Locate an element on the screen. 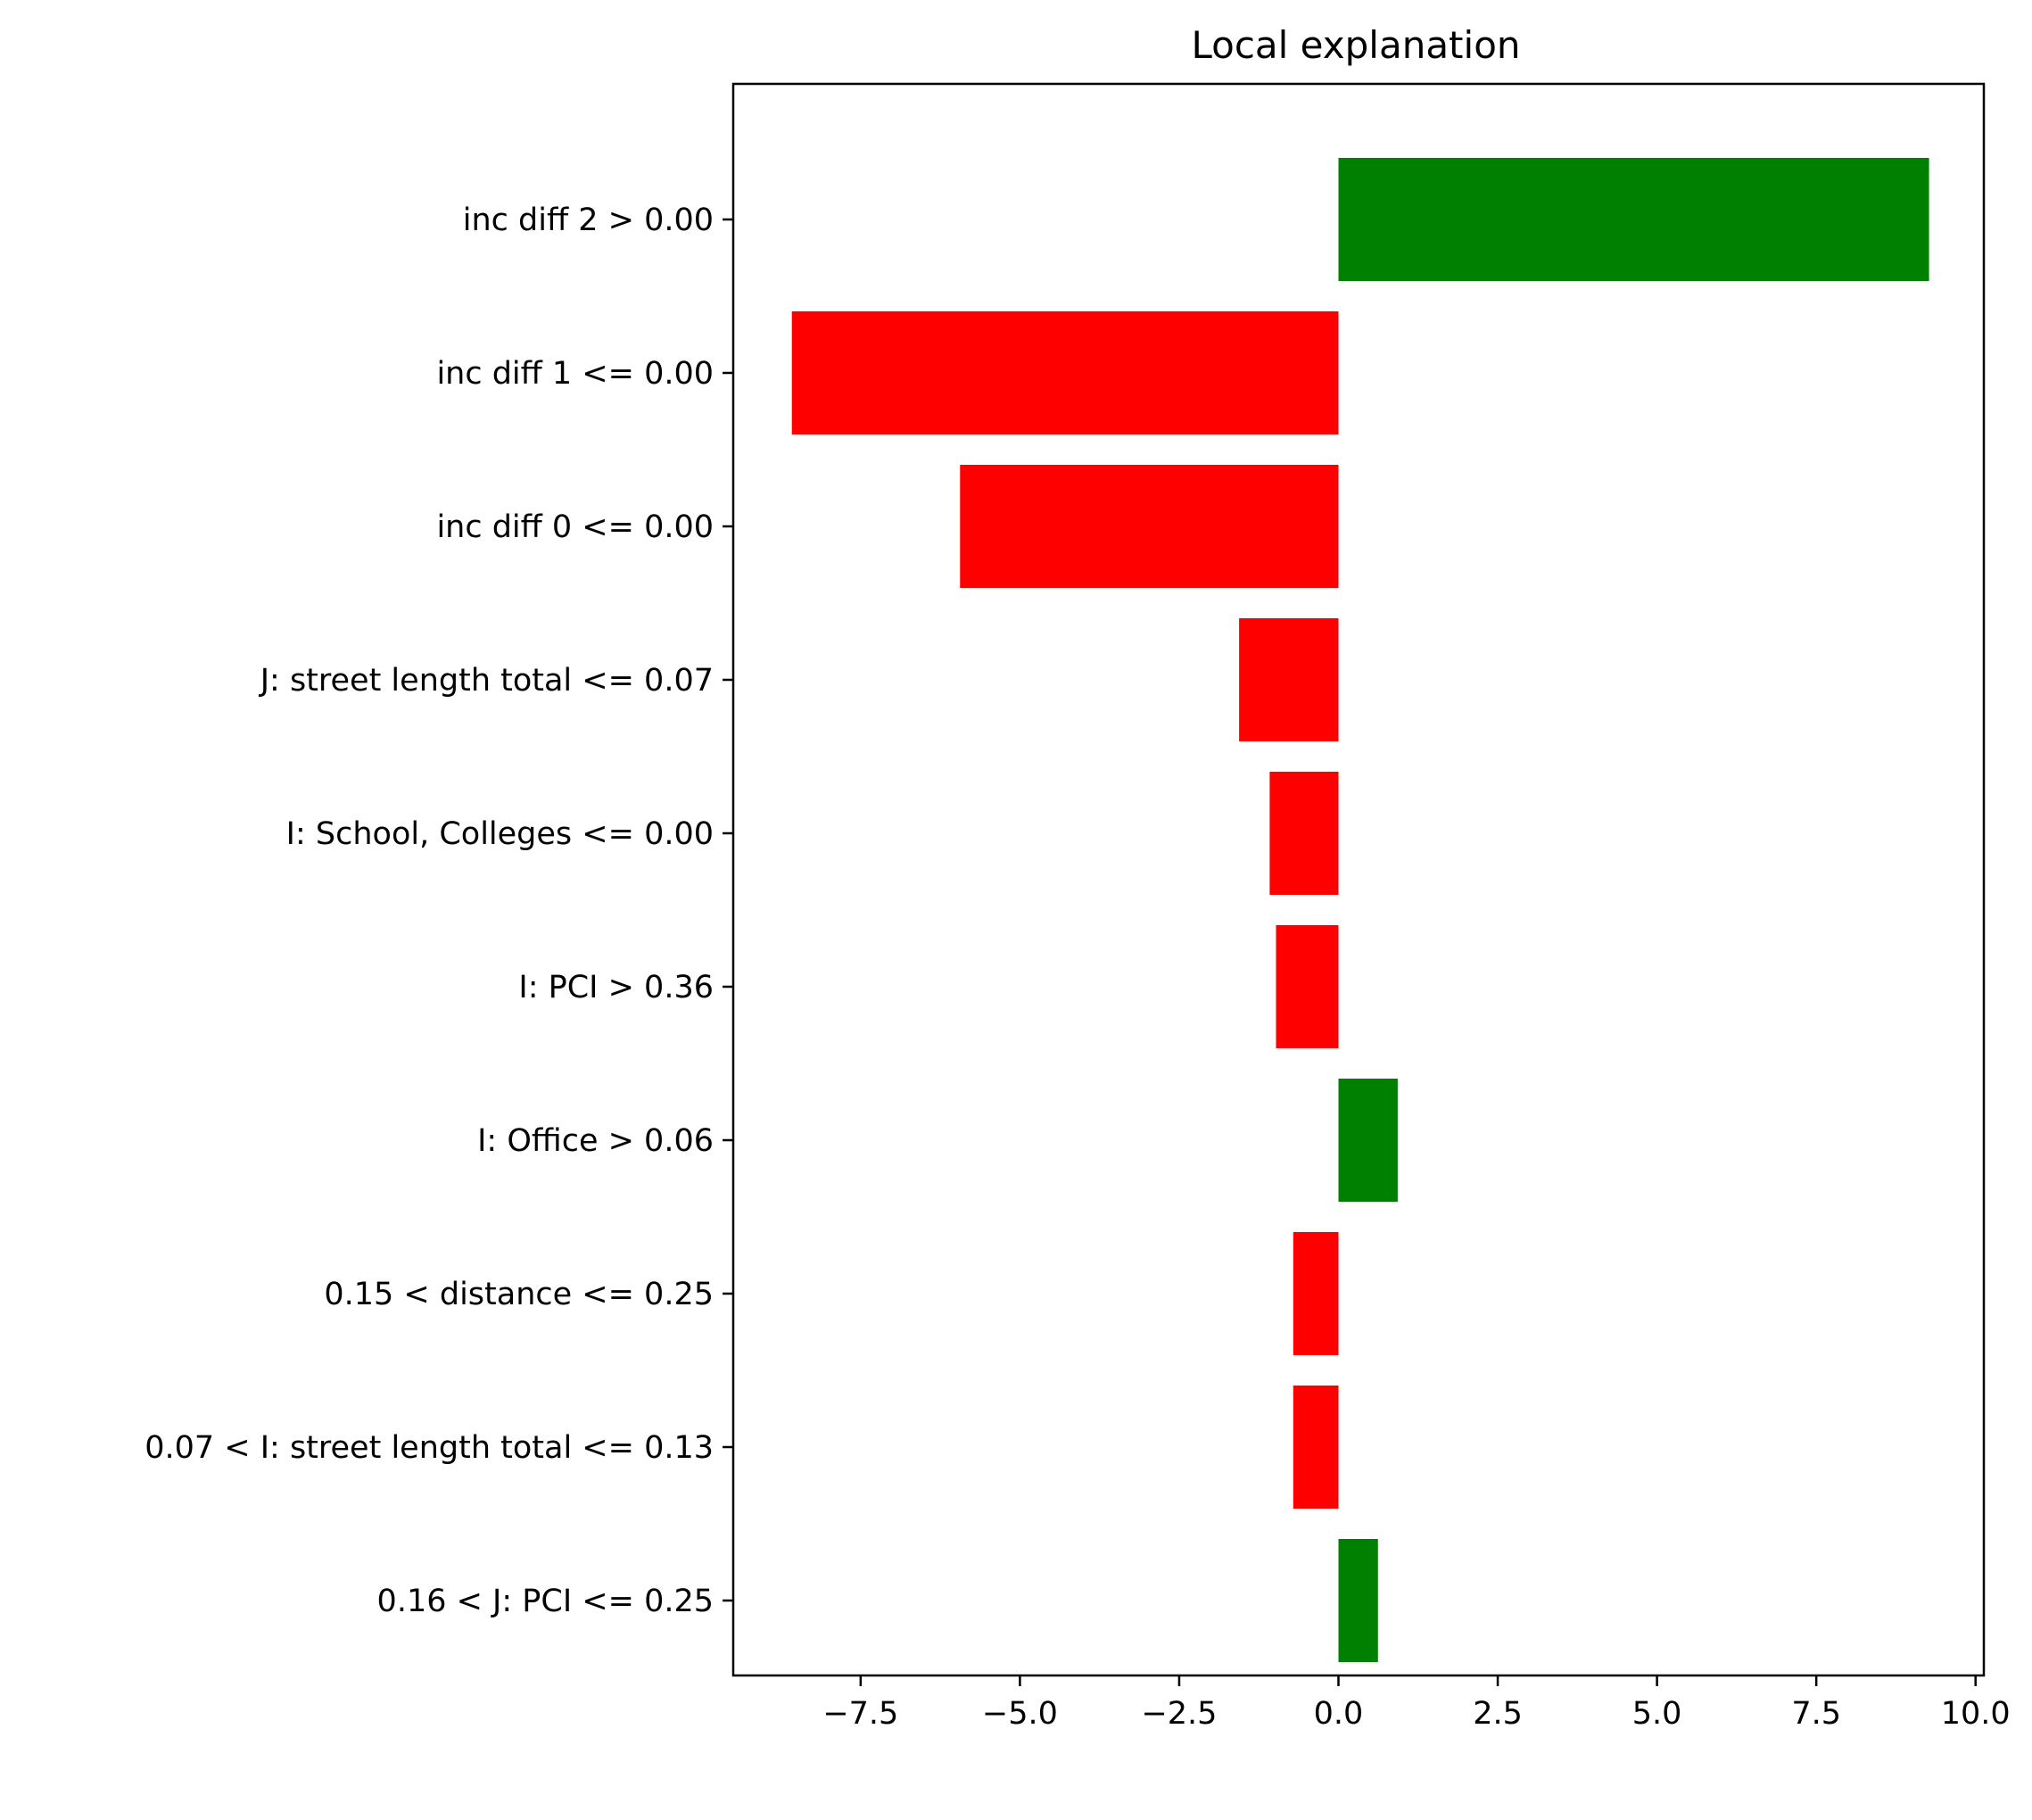 Image resolution: width=2032 pixels, height=1820 pixels. y-tick-label-8: 0.07 < I: street length total <= 0.13 is located at coordinates (429, 1448).